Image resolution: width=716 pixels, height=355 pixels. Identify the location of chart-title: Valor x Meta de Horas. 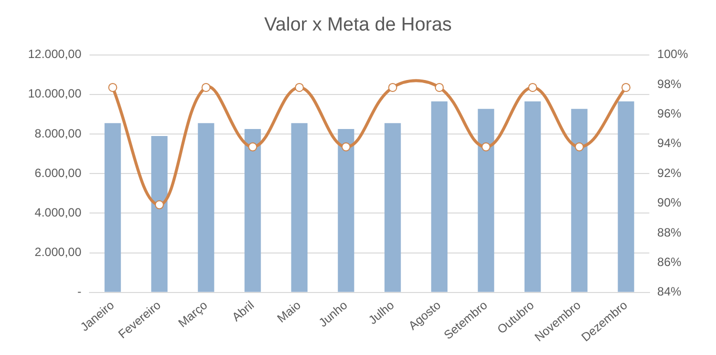
(358, 25).